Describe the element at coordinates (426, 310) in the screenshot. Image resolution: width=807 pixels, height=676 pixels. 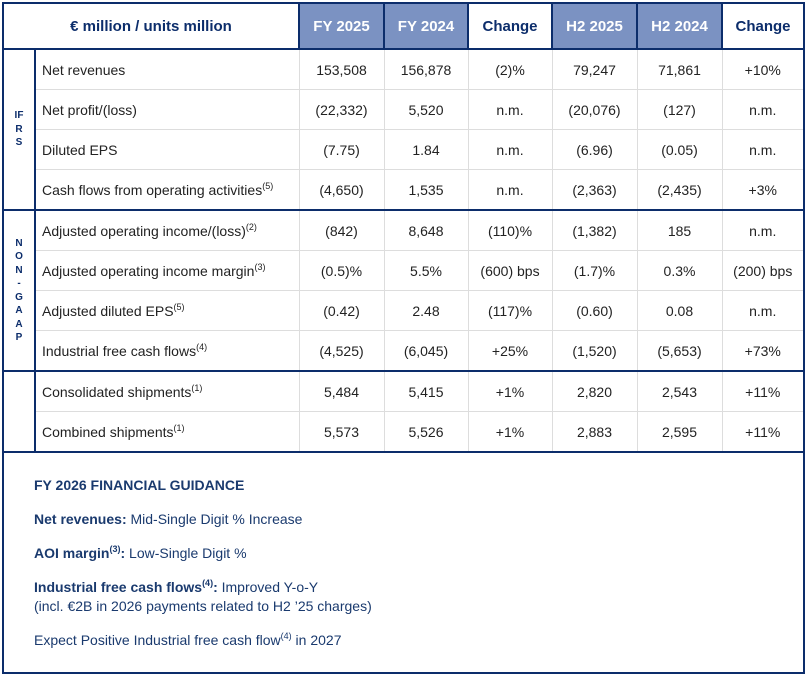
I see `value-cell: 2.48` at that location.